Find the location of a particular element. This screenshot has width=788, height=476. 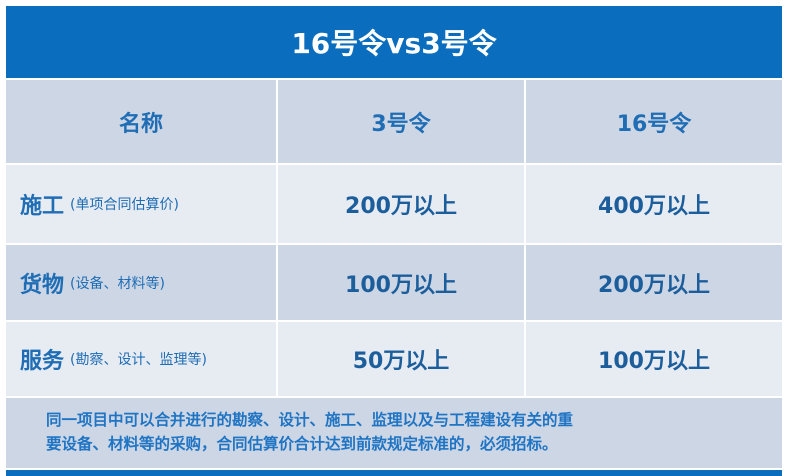

order3-value: 200万以上 is located at coordinates (401, 204).